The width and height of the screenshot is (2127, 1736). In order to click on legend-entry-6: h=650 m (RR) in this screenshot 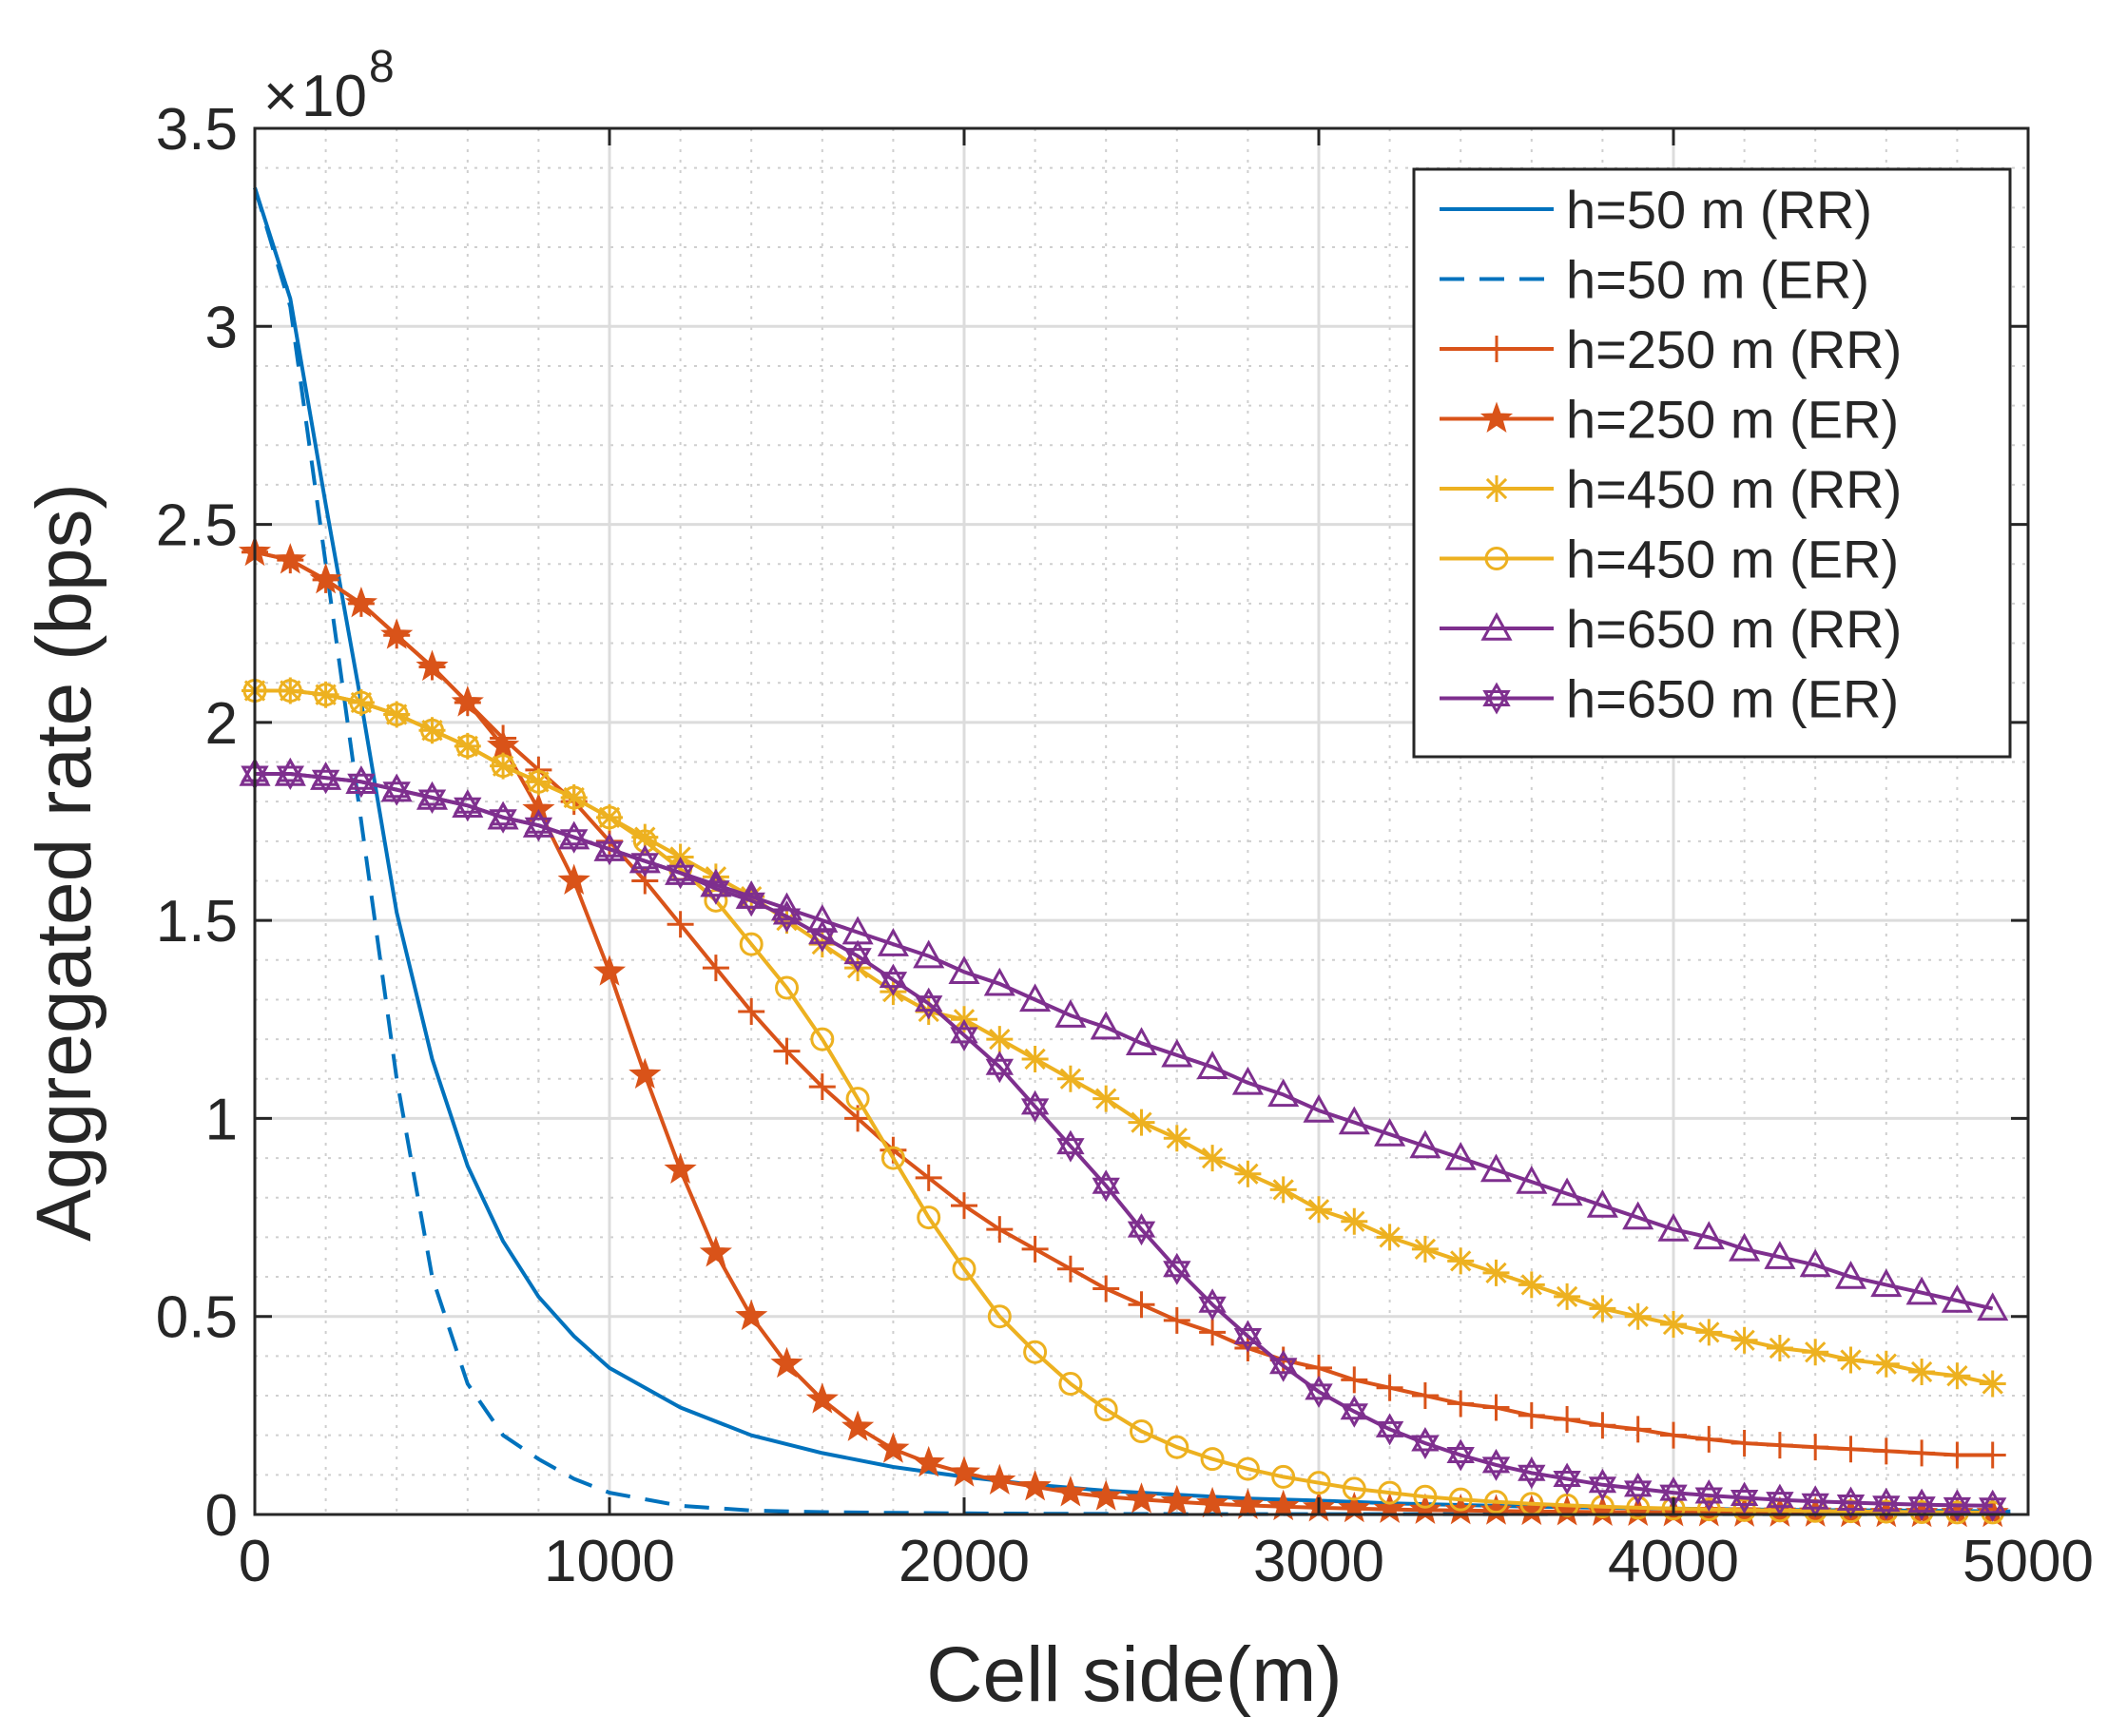, I will do `click(1671, 629)`.